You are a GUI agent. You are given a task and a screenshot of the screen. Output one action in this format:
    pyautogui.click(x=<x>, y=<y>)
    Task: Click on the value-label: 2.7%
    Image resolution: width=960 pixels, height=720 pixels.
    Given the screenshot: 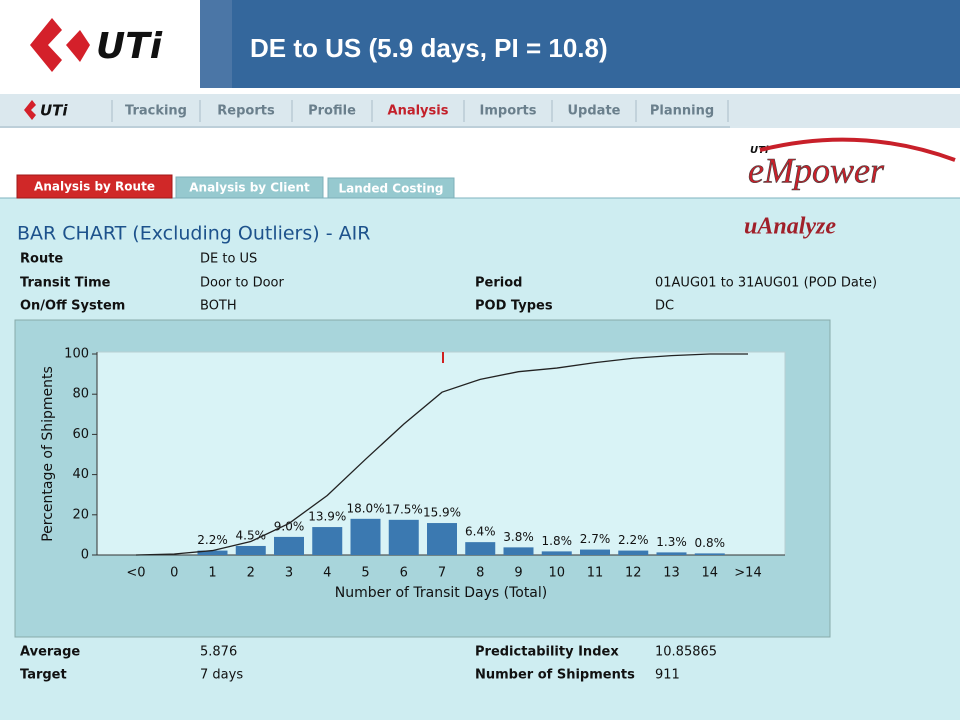 What is the action you would take?
    pyautogui.click(x=595, y=539)
    